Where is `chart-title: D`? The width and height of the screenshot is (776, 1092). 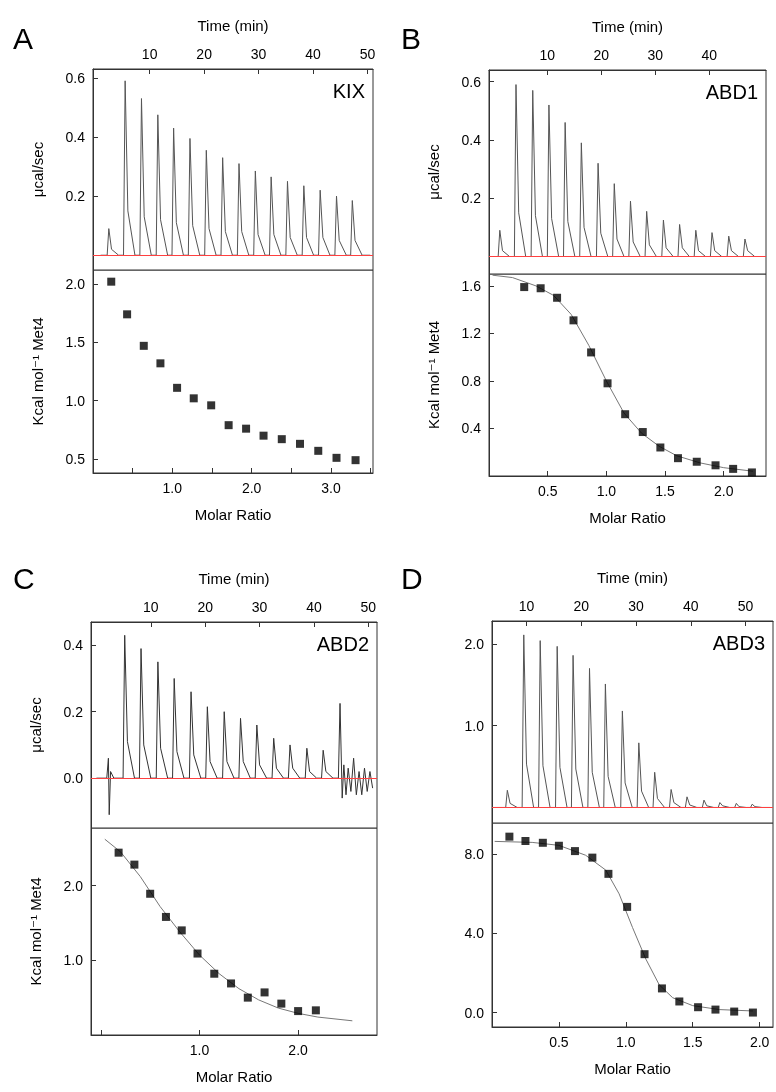 chart-title: D is located at coordinates (412, 578).